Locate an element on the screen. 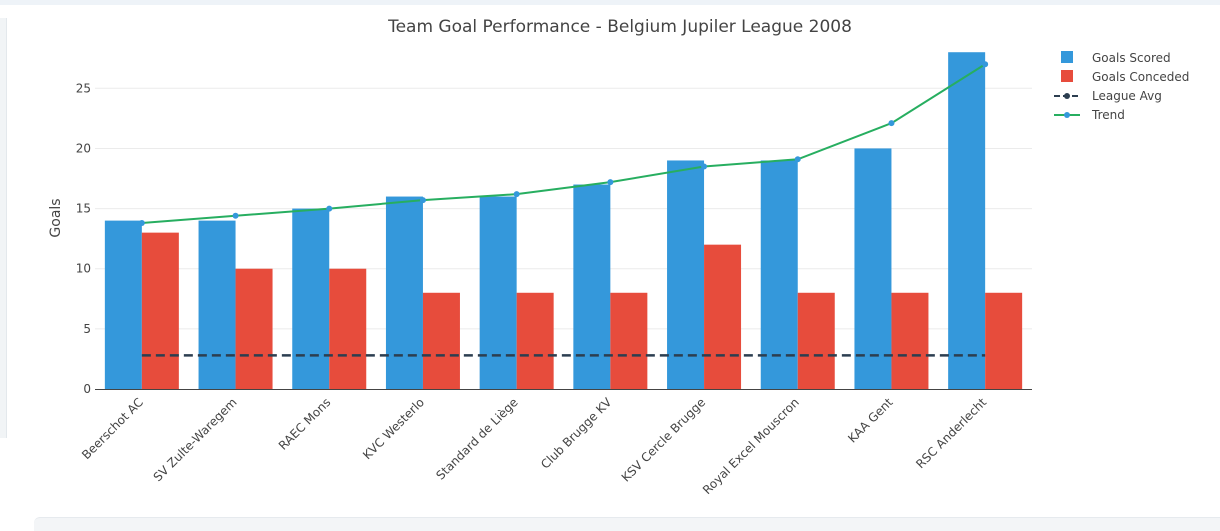 The image size is (1220, 531). x-tick-label: Royal Excel Mouscron is located at coordinates (751, 446).